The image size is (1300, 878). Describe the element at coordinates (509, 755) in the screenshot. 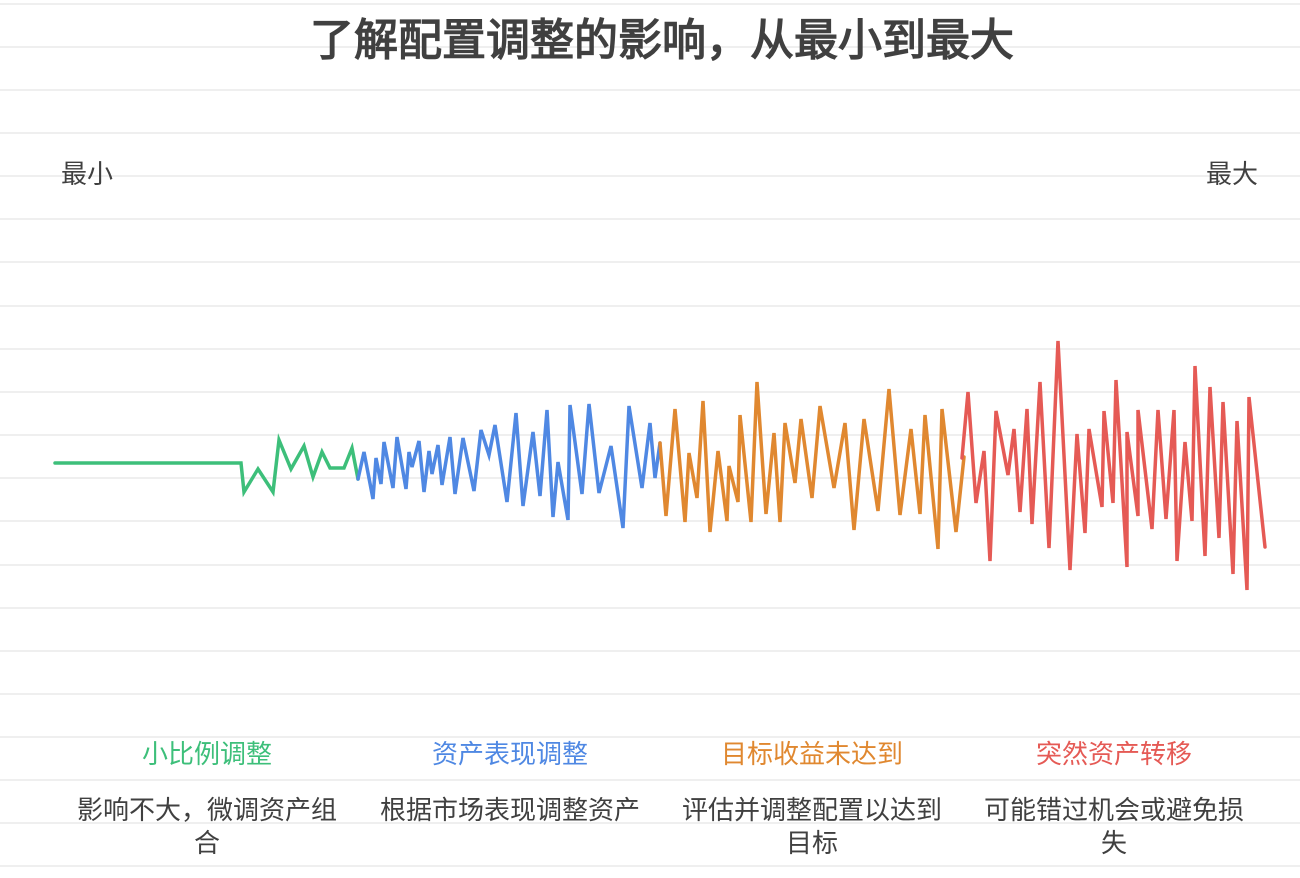

I see `stage-title: 资产表现调整` at that location.